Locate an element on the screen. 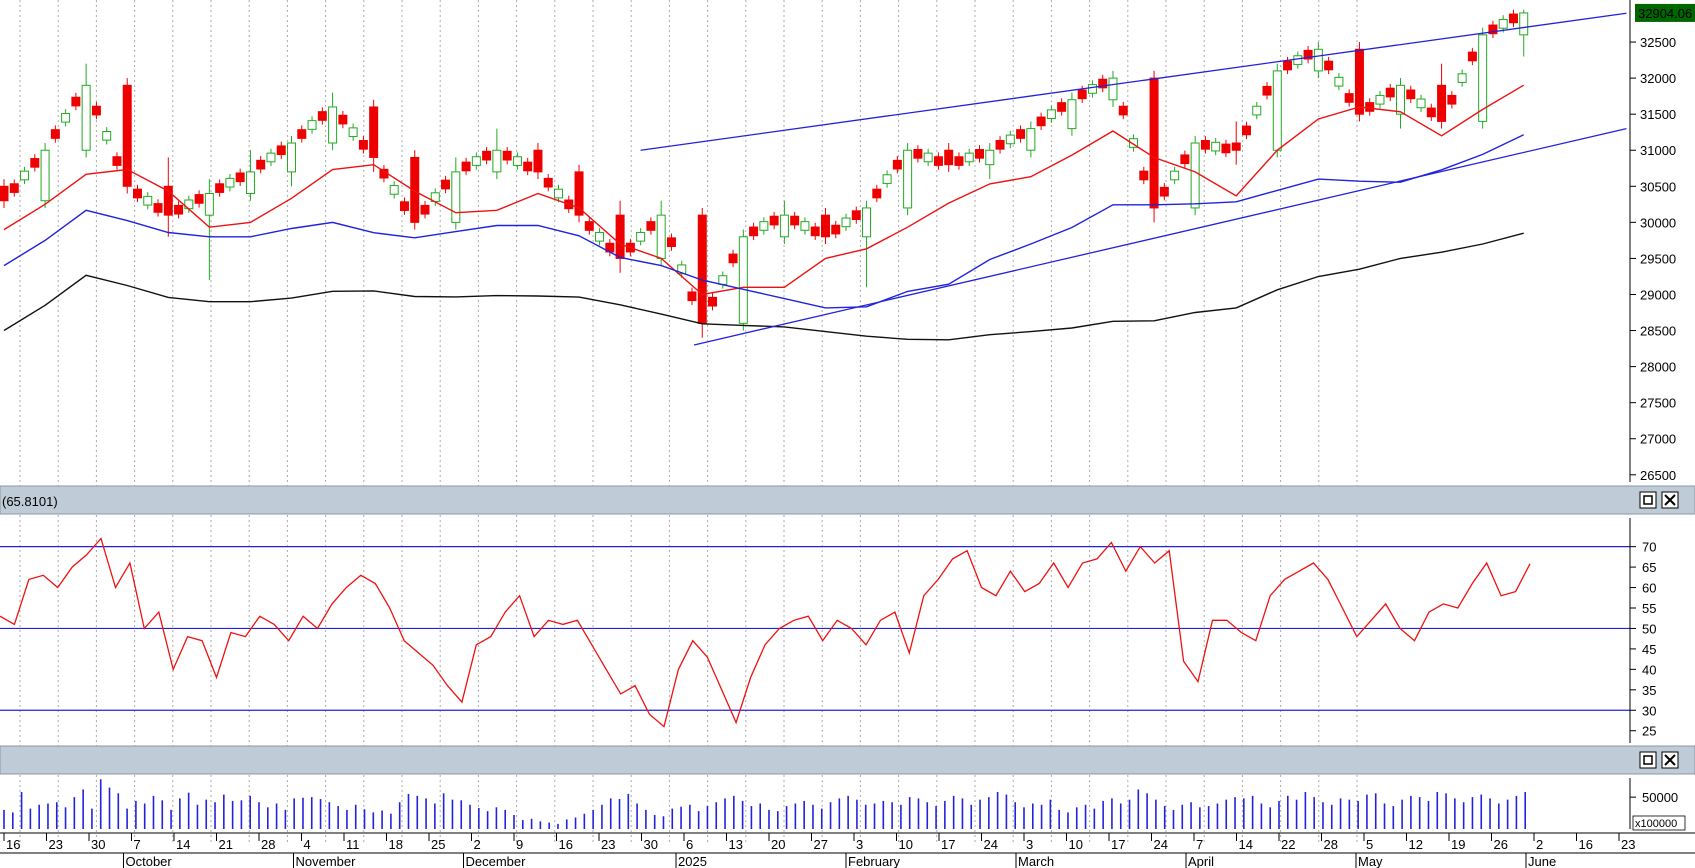 Image resolution: width=1695 pixels, height=868 pixels. price-tick-label: 31500 is located at coordinates (1658, 114).